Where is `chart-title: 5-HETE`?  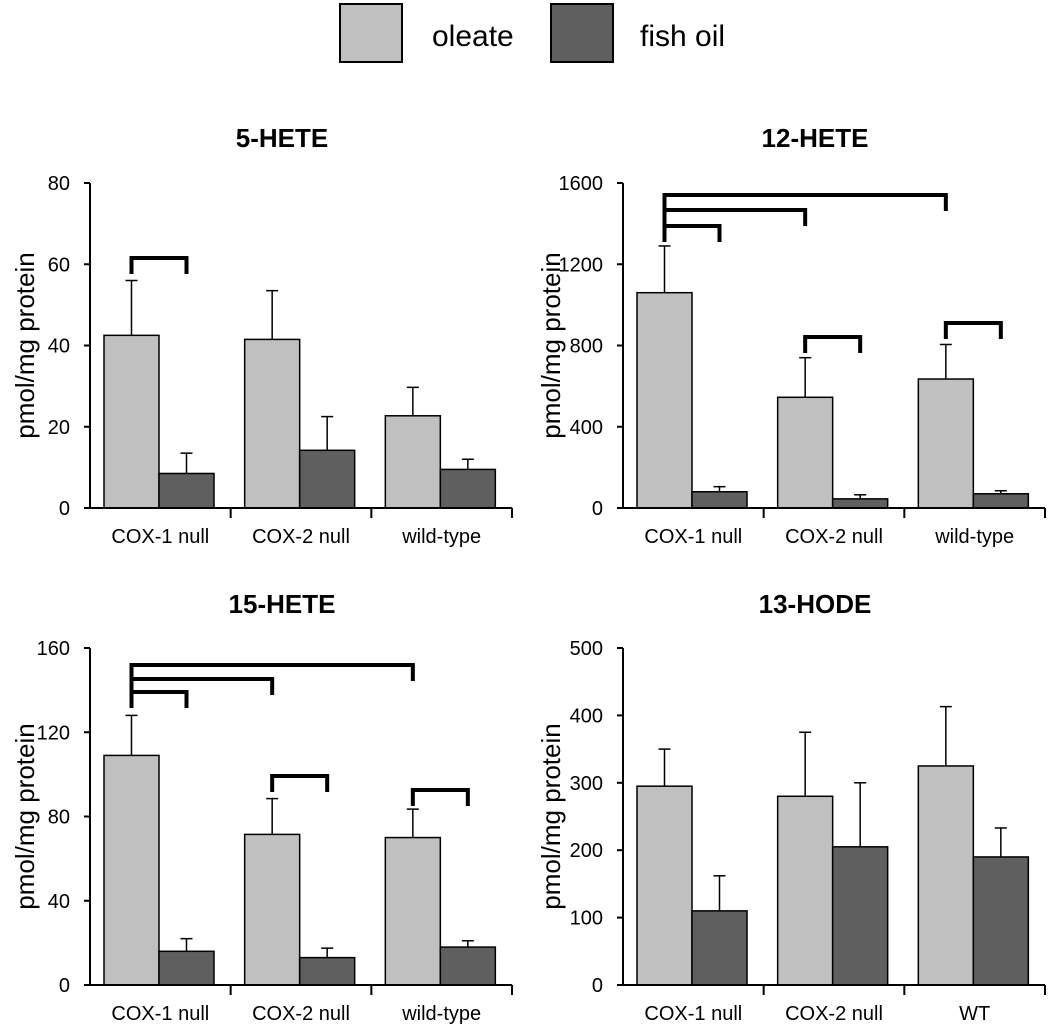 chart-title: 5-HETE is located at coordinates (282, 138).